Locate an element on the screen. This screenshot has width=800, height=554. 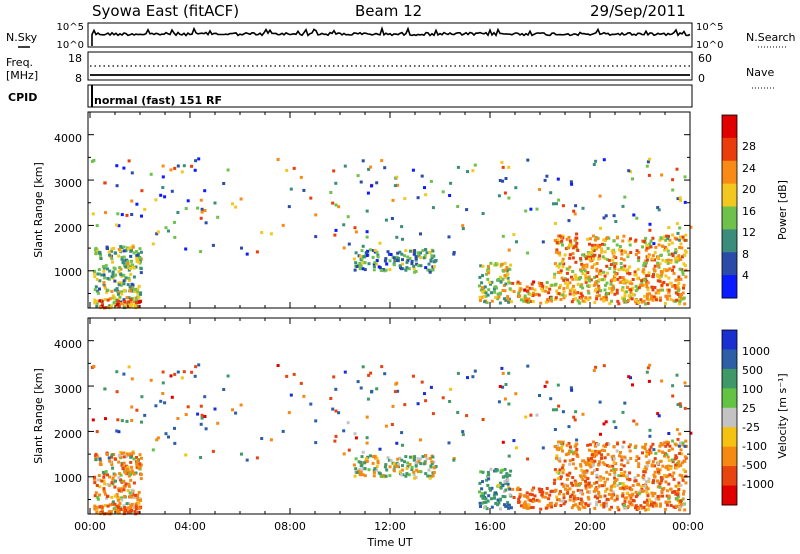
velocity-ytick-3000: 3000 is located at coordinates (68, 389).